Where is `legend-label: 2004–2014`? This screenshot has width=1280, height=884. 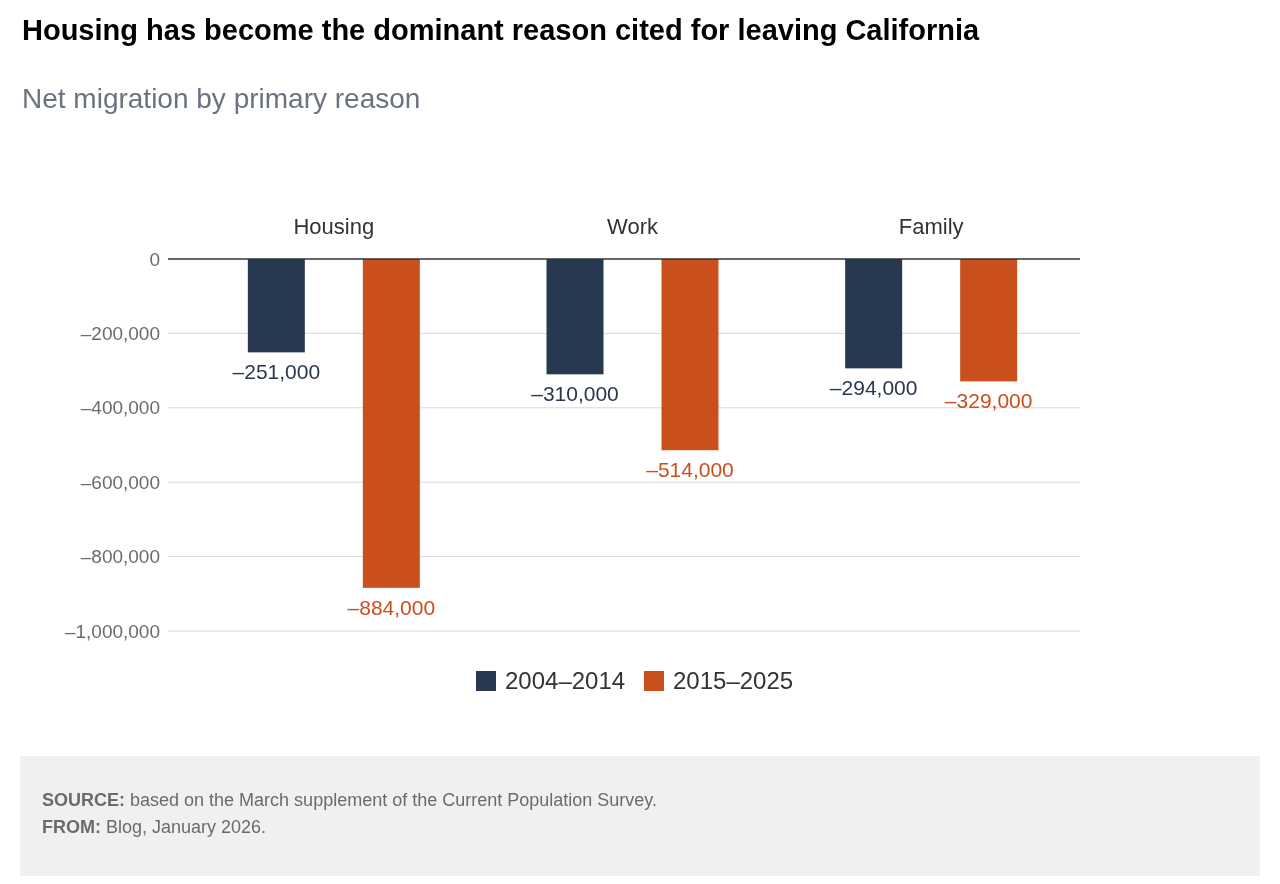 legend-label: 2004–2014 is located at coordinates (565, 681).